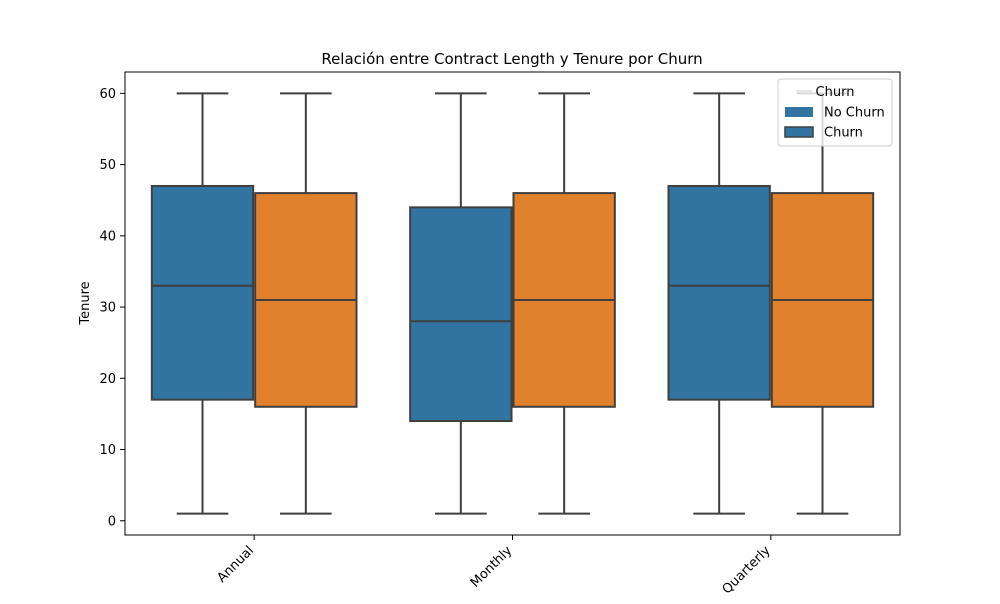 This screenshot has width=1000, height=604. Describe the element at coordinates (107, 308) in the screenshot. I see `y-tick-label: 30` at that location.